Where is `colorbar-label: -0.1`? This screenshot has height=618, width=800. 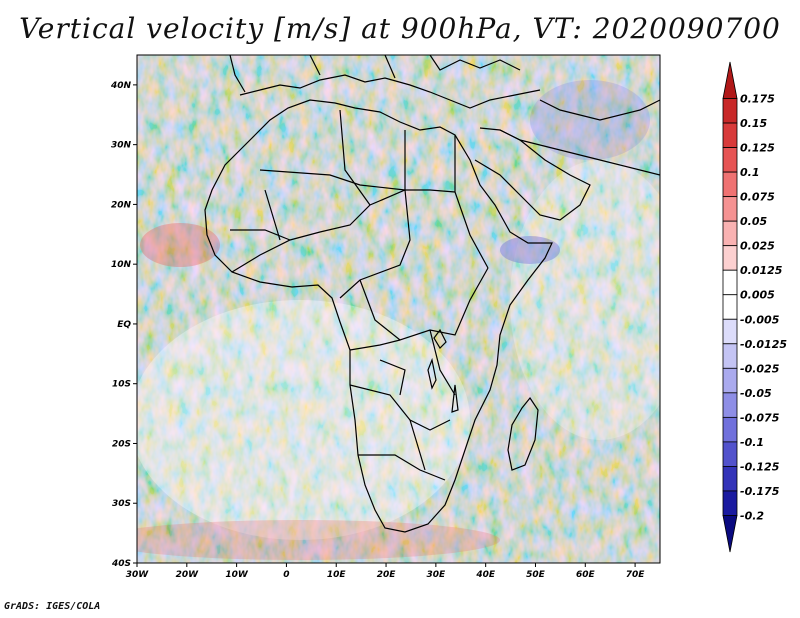
colorbar-label: -0.1 is located at coordinates (752, 442).